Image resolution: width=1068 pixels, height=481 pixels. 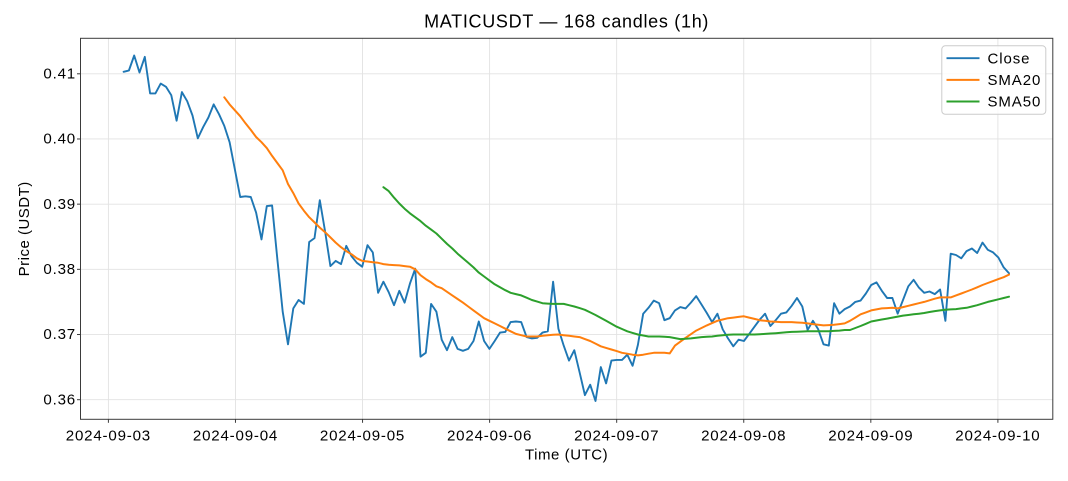 What do you see at coordinates (1015, 80) in the screenshot?
I see `svg-text: SMA20` at bounding box center [1015, 80].